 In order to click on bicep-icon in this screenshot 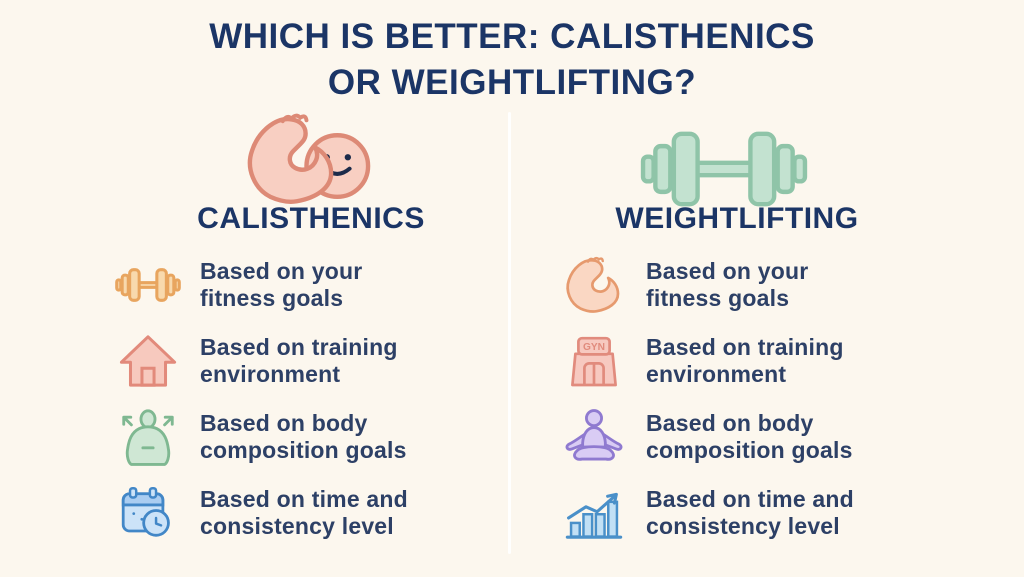, I will do `click(594, 285)`.